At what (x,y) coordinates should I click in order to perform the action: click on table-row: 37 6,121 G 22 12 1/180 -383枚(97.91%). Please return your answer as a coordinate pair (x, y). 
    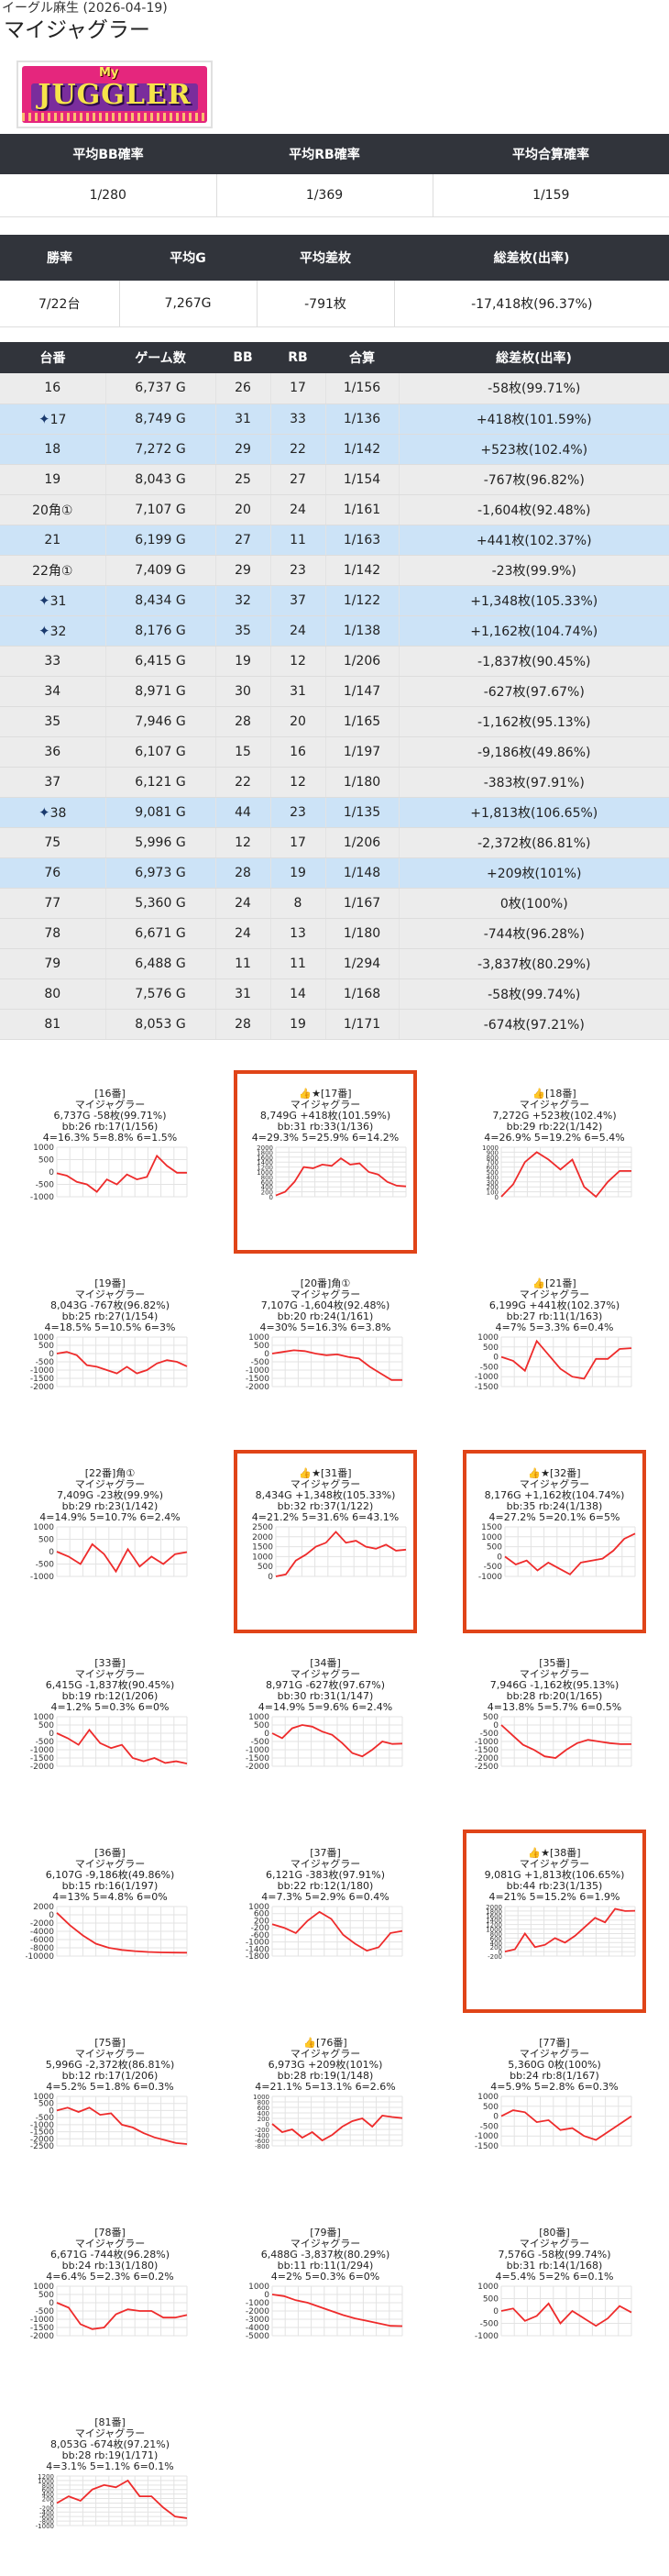
    Looking at the image, I should click on (334, 782).